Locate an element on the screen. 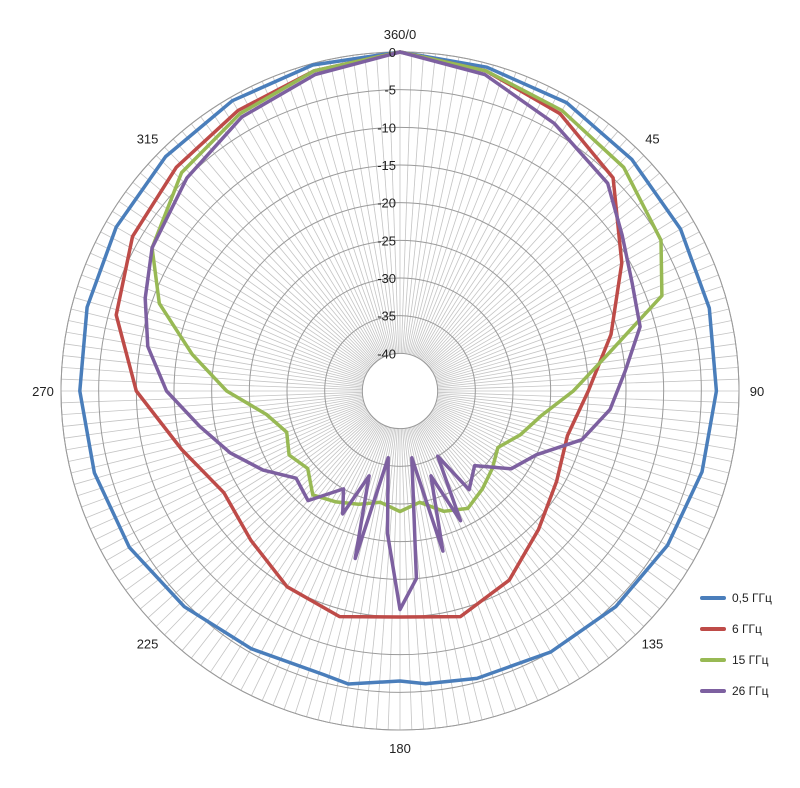 This screenshot has width=800, height=788. radial-tick-label: -20 is located at coordinates (386, 203).